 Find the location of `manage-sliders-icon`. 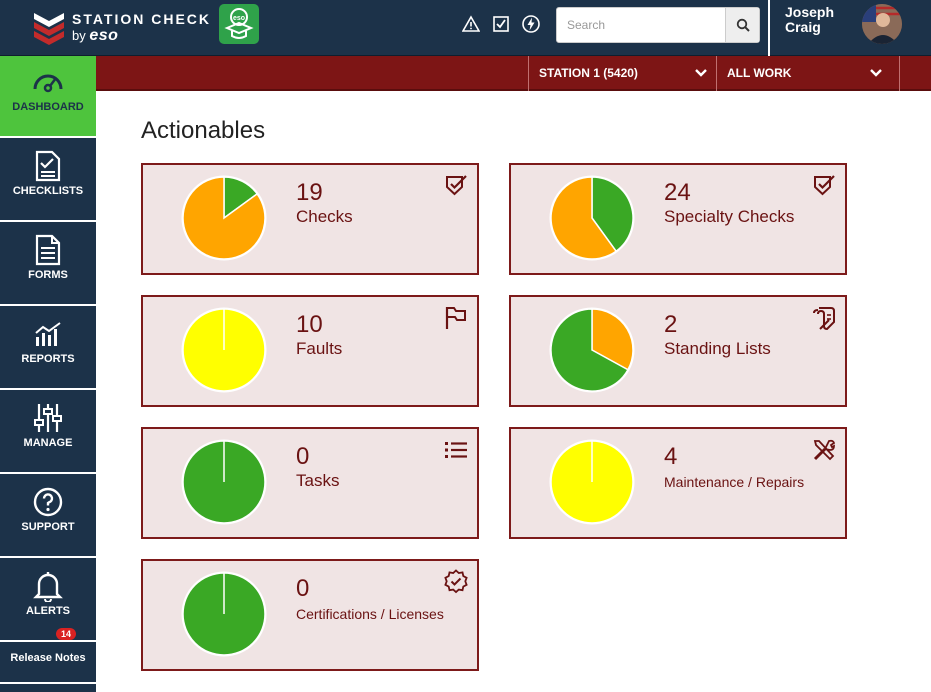

manage-sliders-icon is located at coordinates (48, 418).